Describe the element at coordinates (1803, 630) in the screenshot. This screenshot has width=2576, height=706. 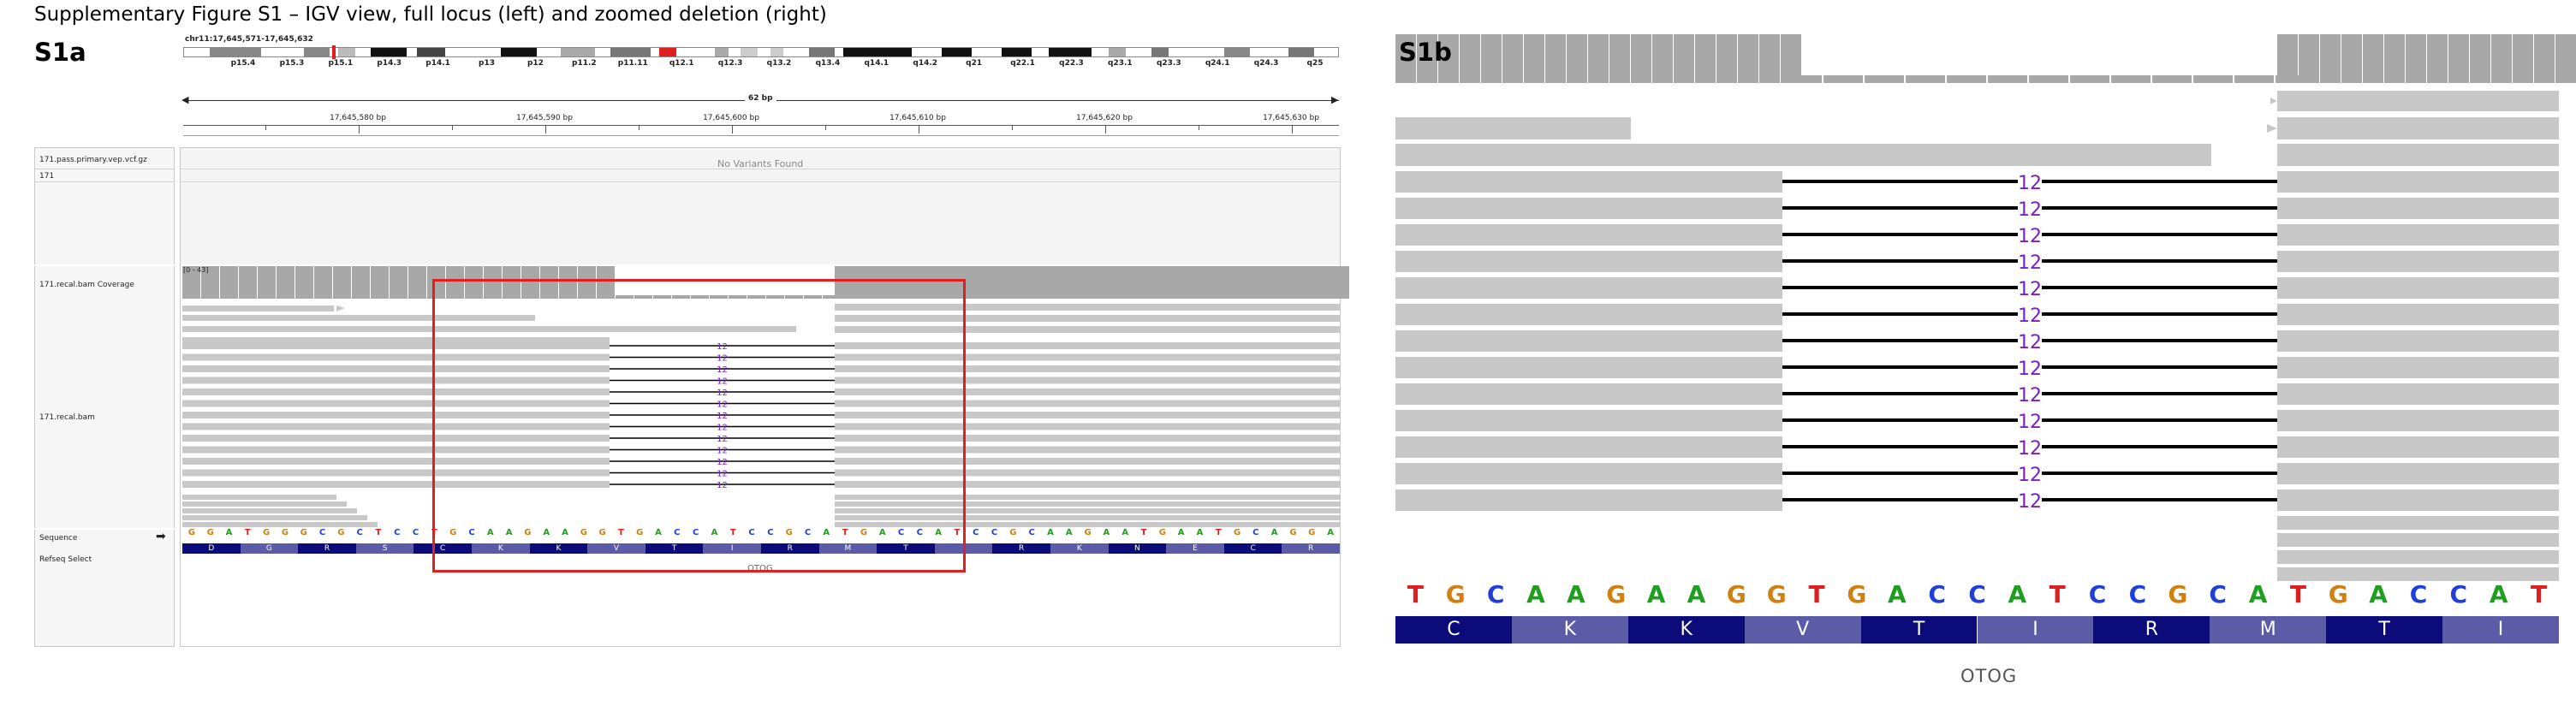
I see `amino-acid-cell: V` at that location.